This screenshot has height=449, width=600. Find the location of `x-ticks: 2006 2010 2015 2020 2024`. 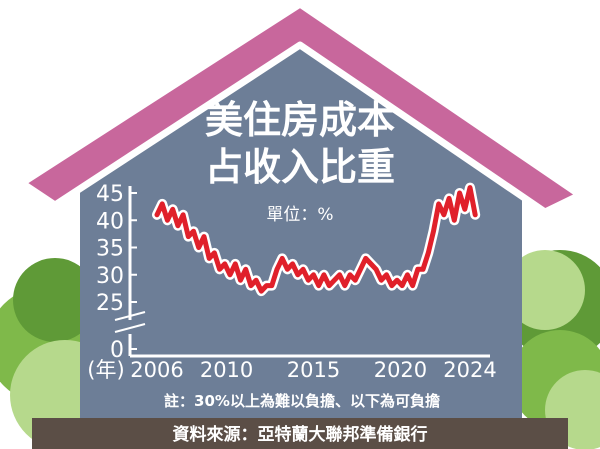

x-ticks: 2006 2010 2015 2020 2024 is located at coordinates (313, 370).